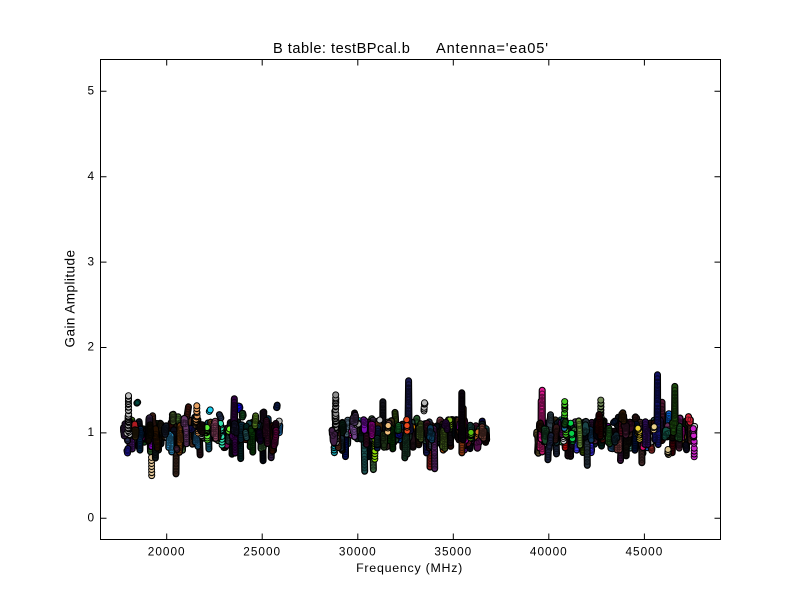 The width and height of the screenshot is (800, 605). I want to click on svg-text: 45000, so click(644, 552).